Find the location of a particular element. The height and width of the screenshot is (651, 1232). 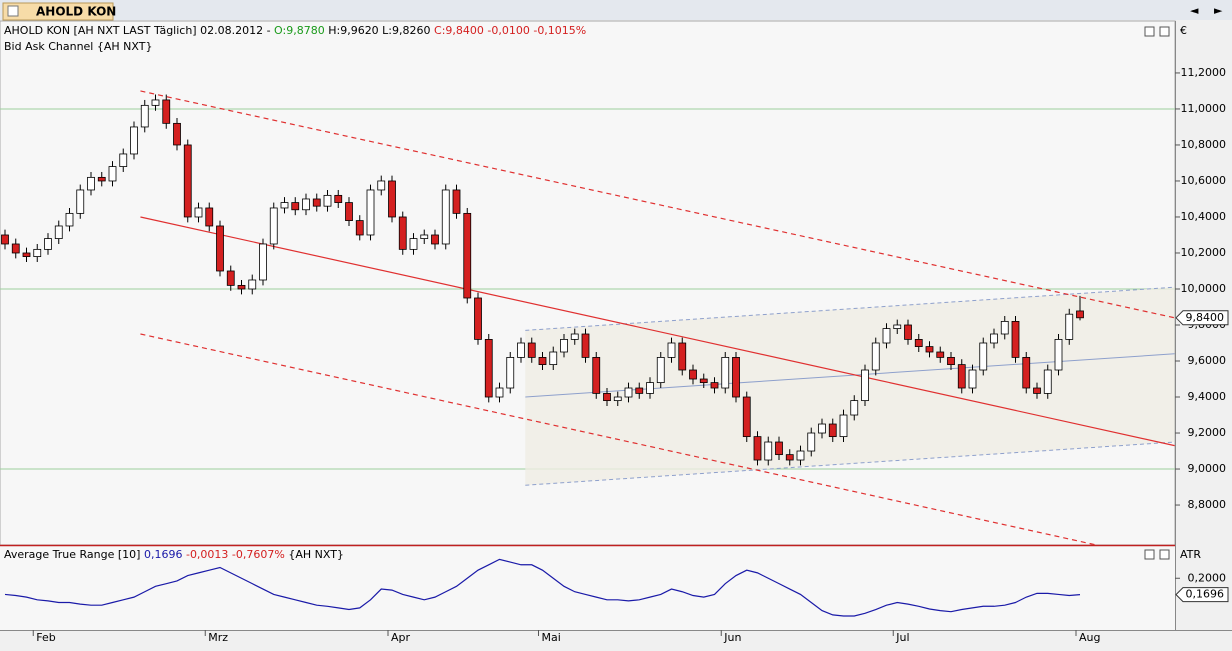

x-tick-label: Jul is located at coordinates (902, 637).